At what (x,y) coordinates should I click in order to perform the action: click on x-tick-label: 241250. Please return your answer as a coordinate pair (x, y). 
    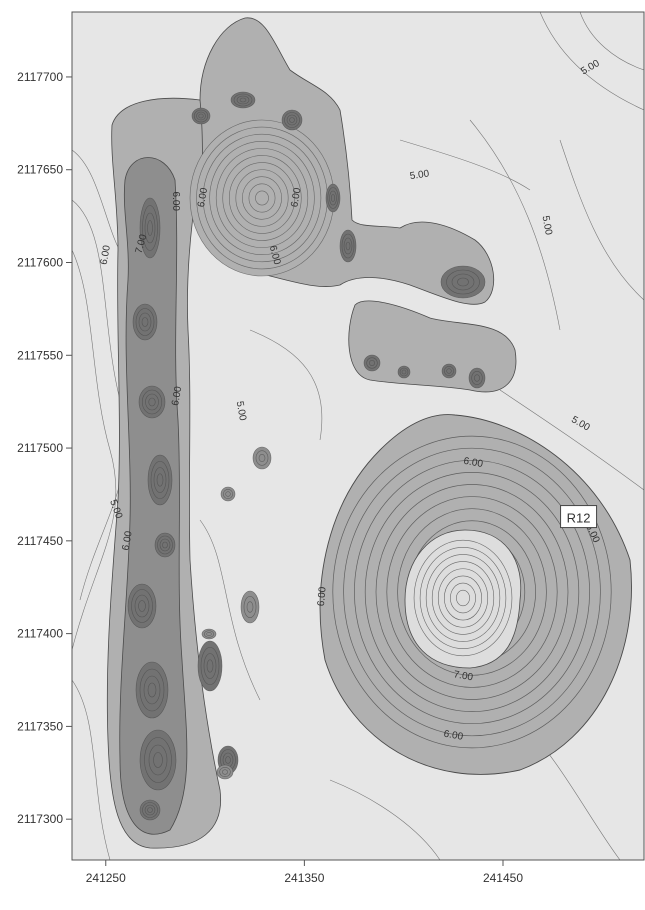
    Looking at the image, I should click on (106, 878).